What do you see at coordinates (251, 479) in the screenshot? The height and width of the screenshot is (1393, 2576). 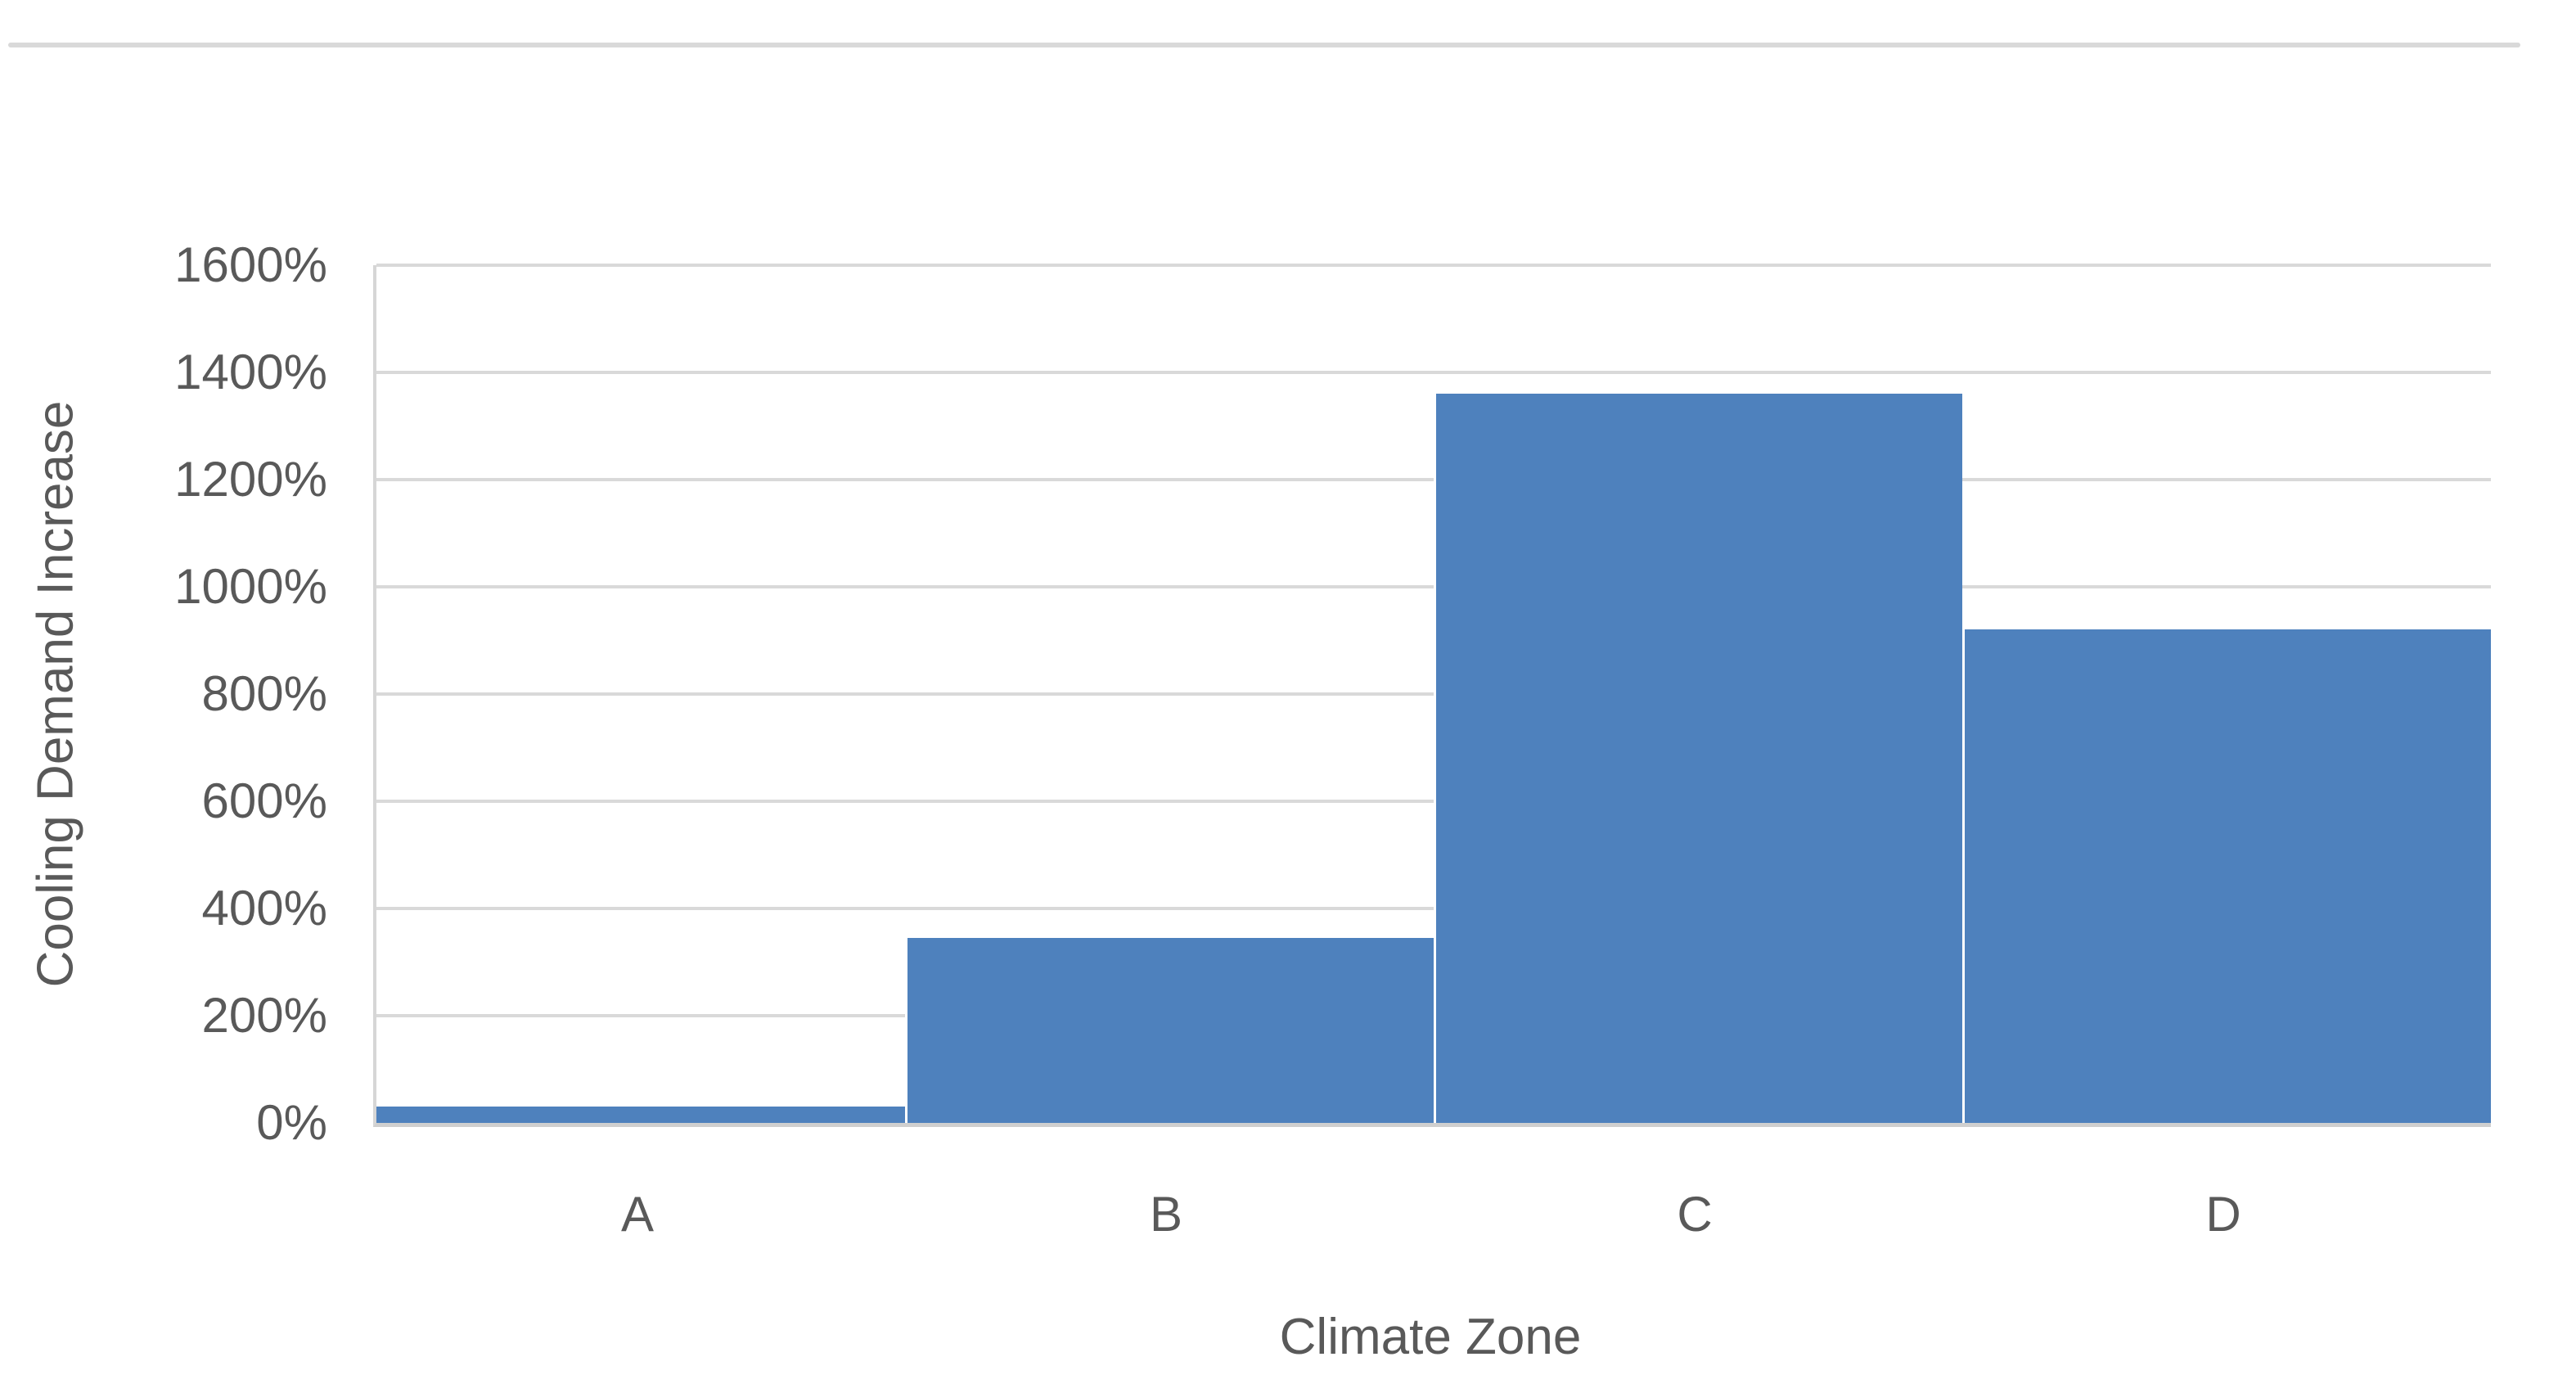 I see `y-tick-label: 1200%` at bounding box center [251, 479].